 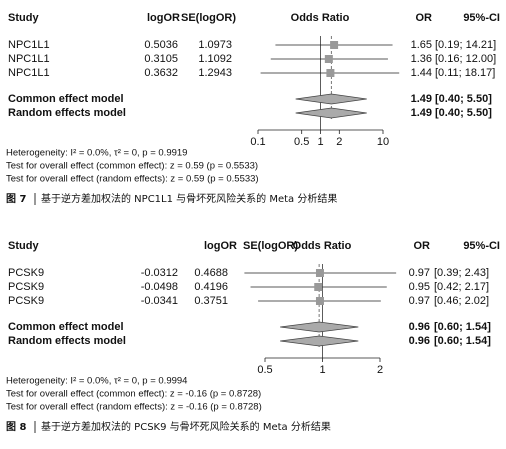 What do you see at coordinates (461, 287) in the screenshot?
I see `ci-label: [0.42; 2.17]` at bounding box center [461, 287].